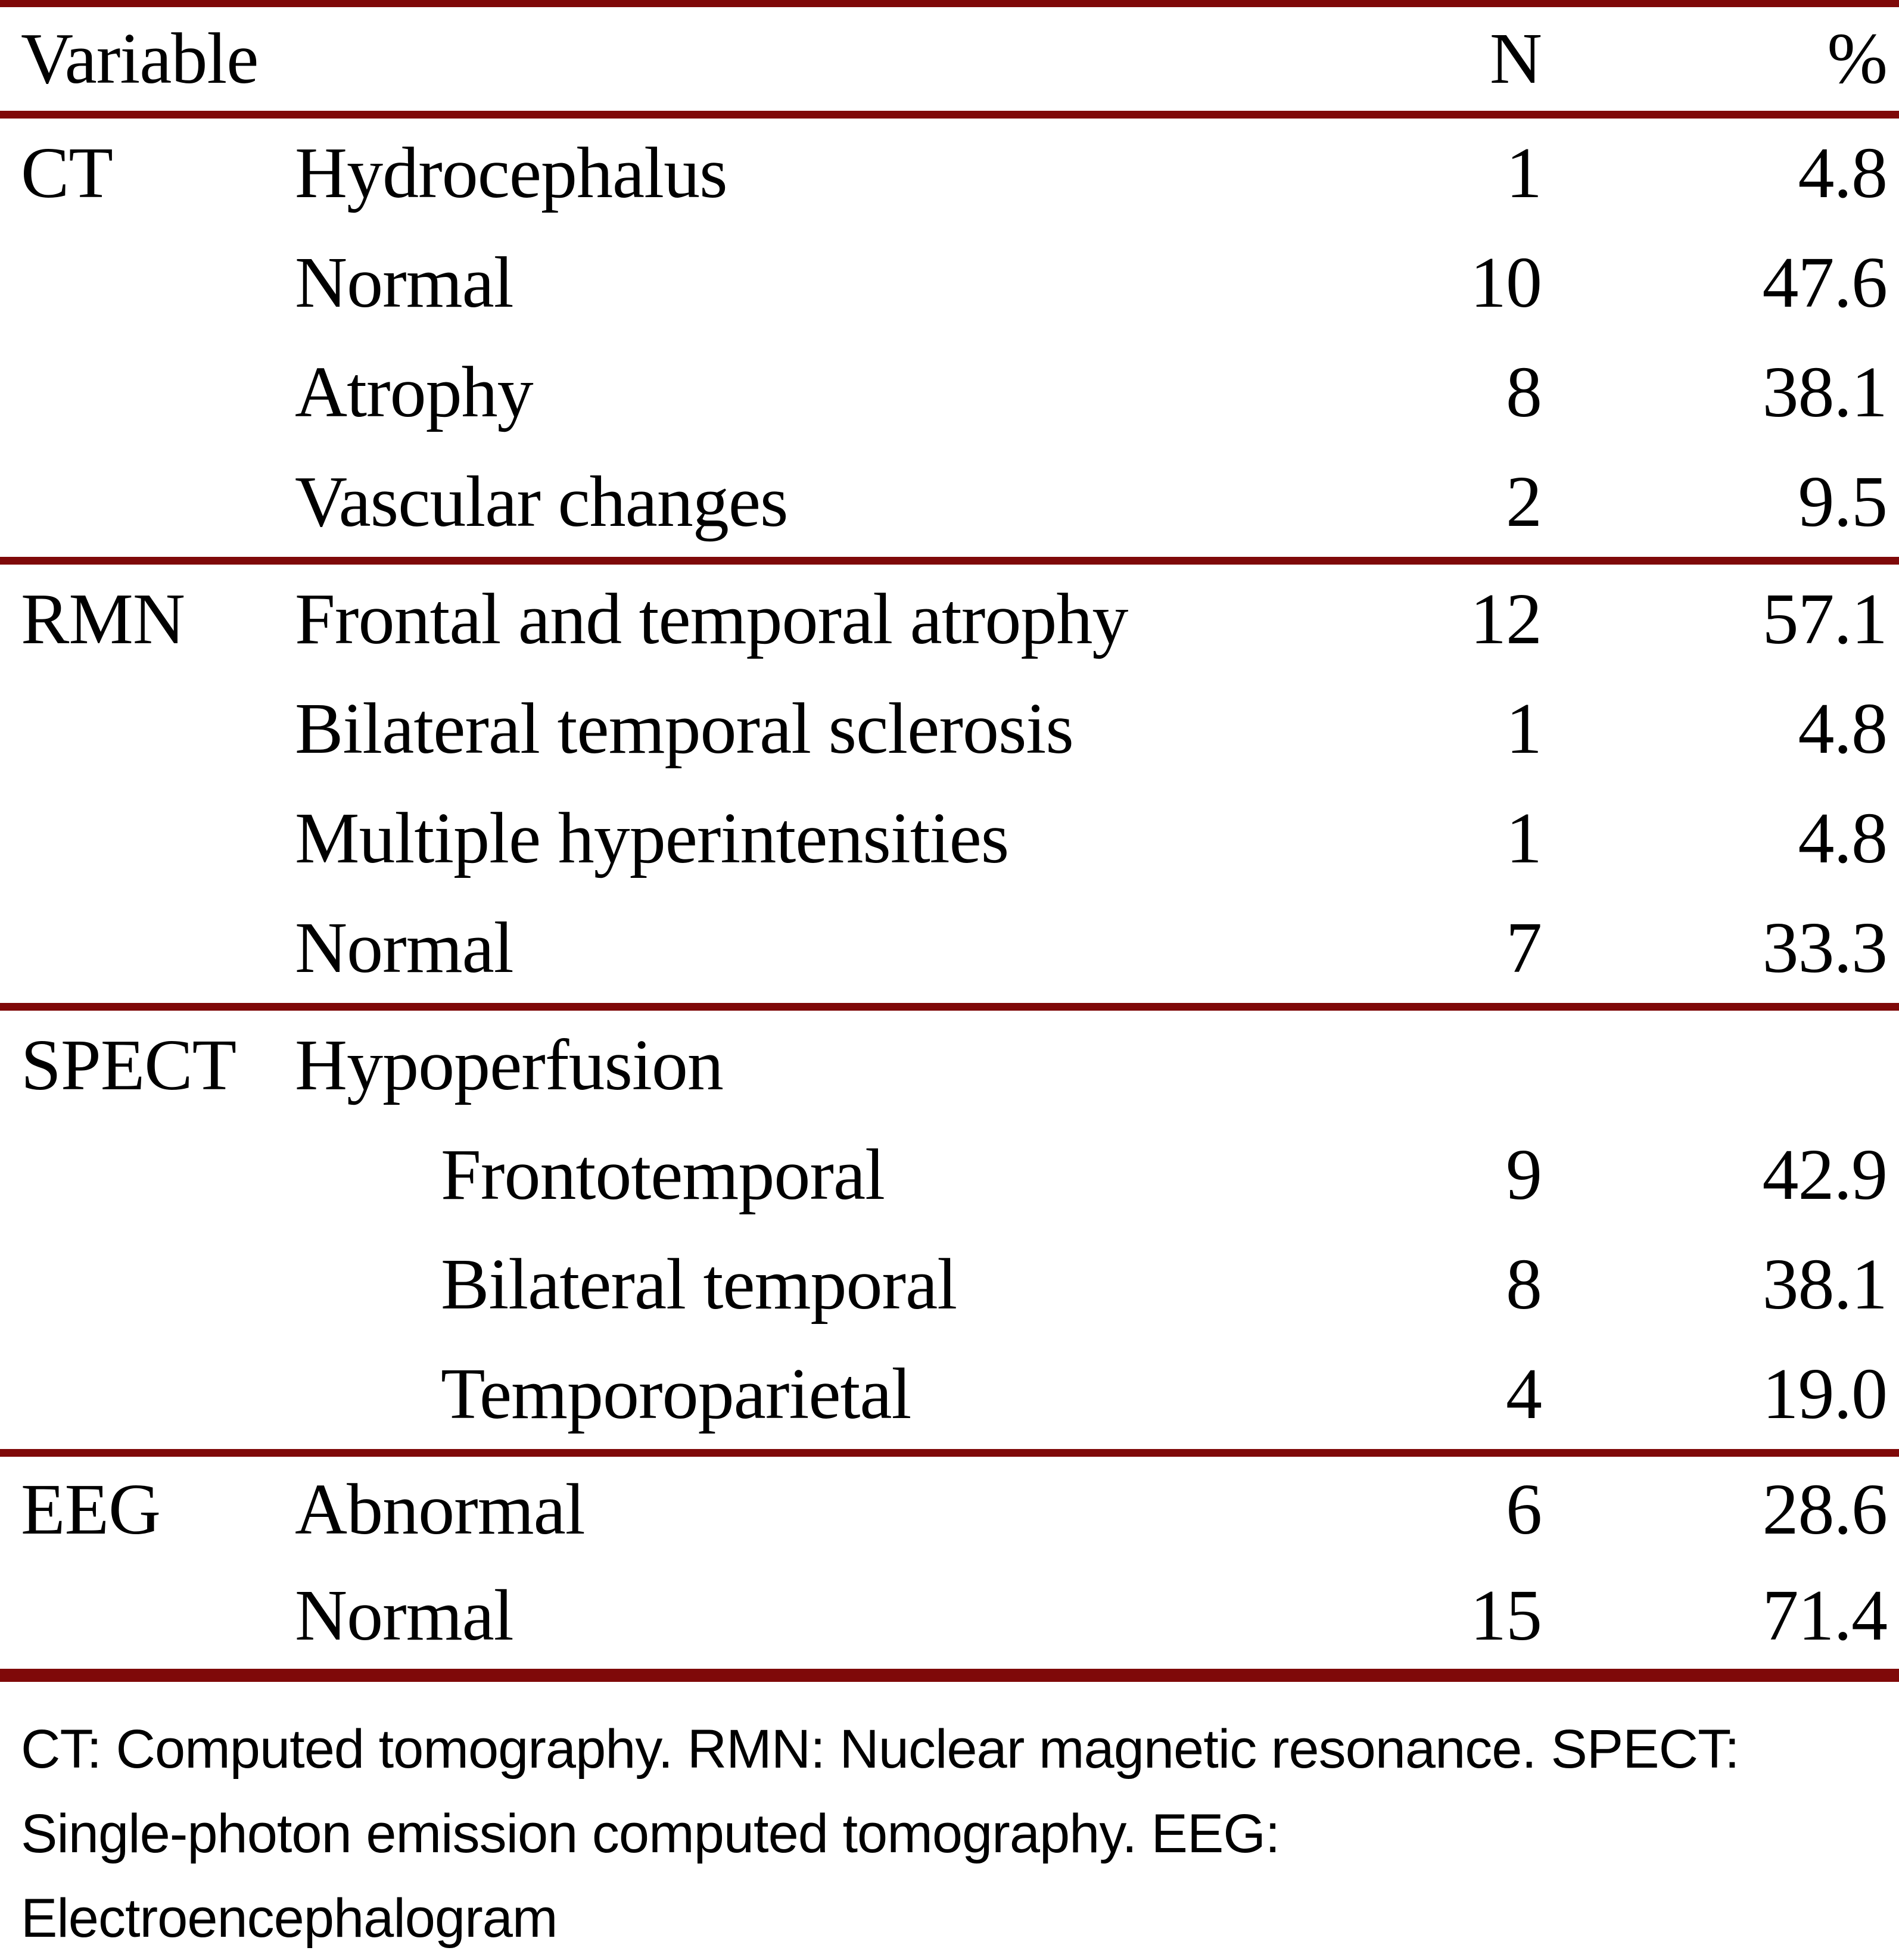 This screenshot has height=1960, width=1899. I want to click on table-row: EEG Abnormal 6 28.6, so click(949, 1510).